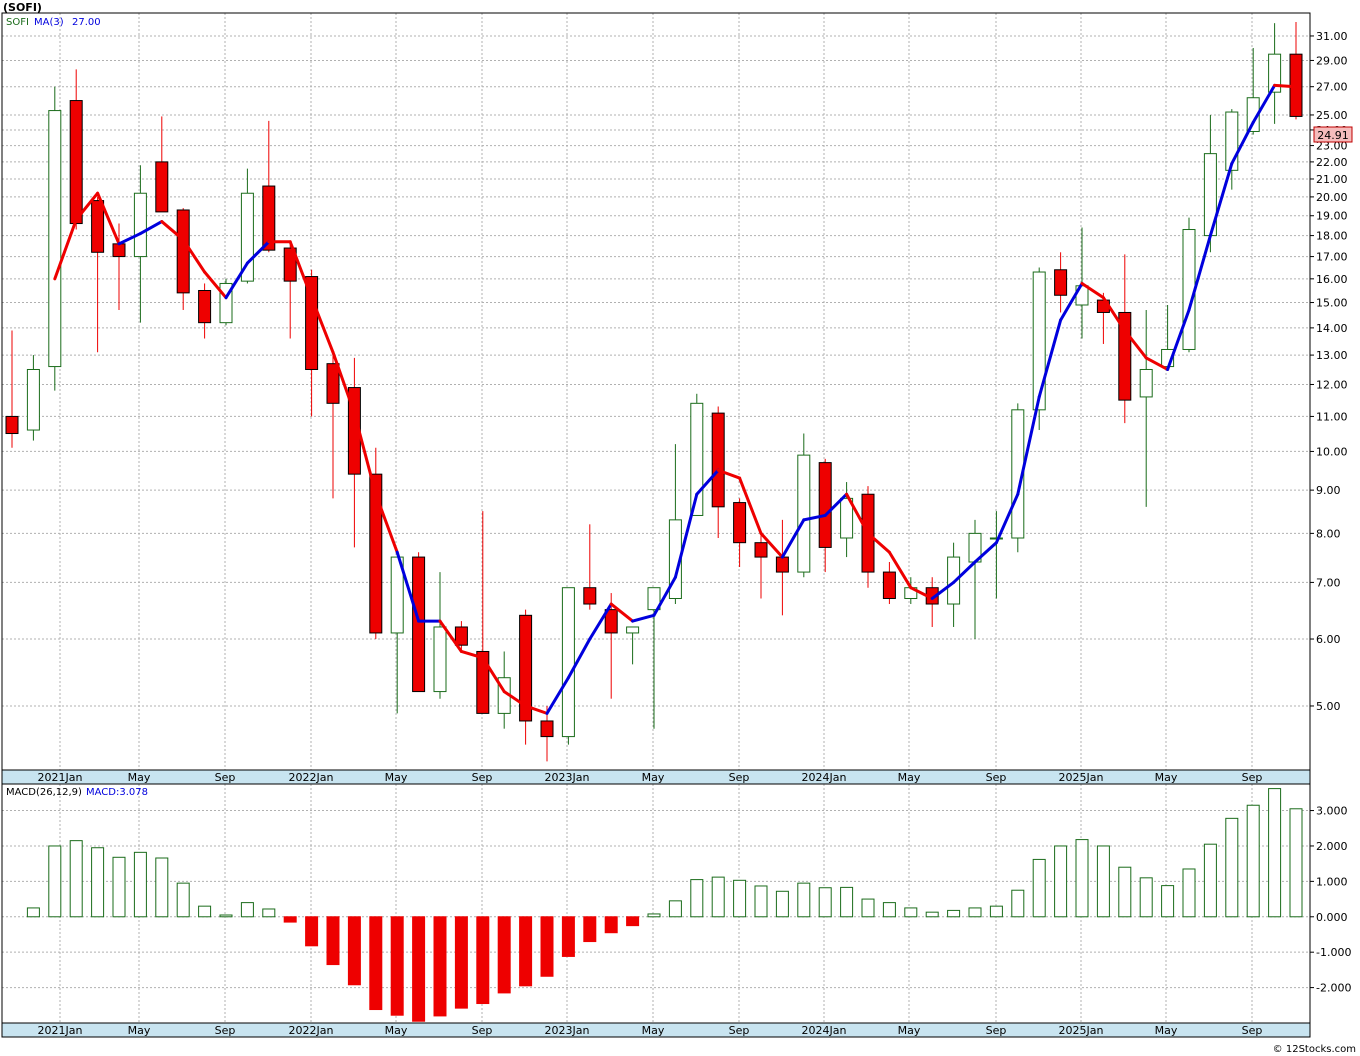 The image size is (1360, 1056). I want to click on price-tick-label: 5.00, so click(1328, 706).